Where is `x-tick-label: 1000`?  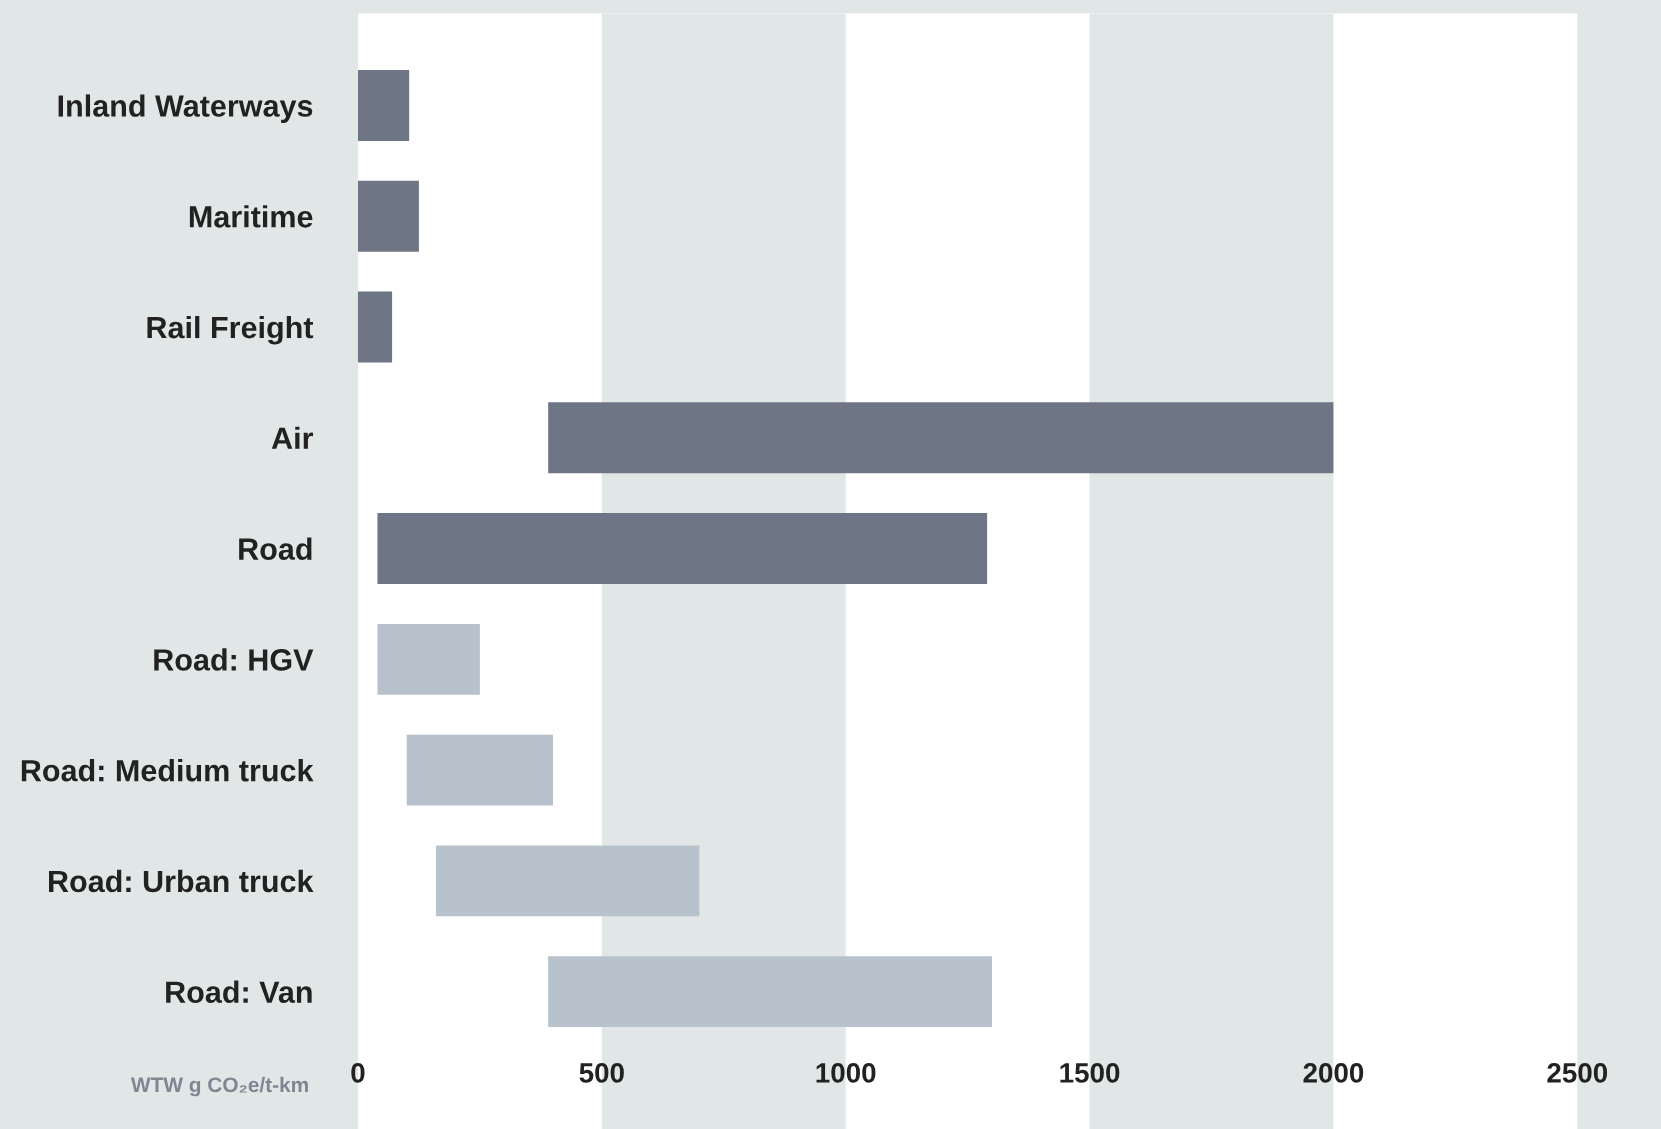 x-tick-label: 1000 is located at coordinates (846, 1073).